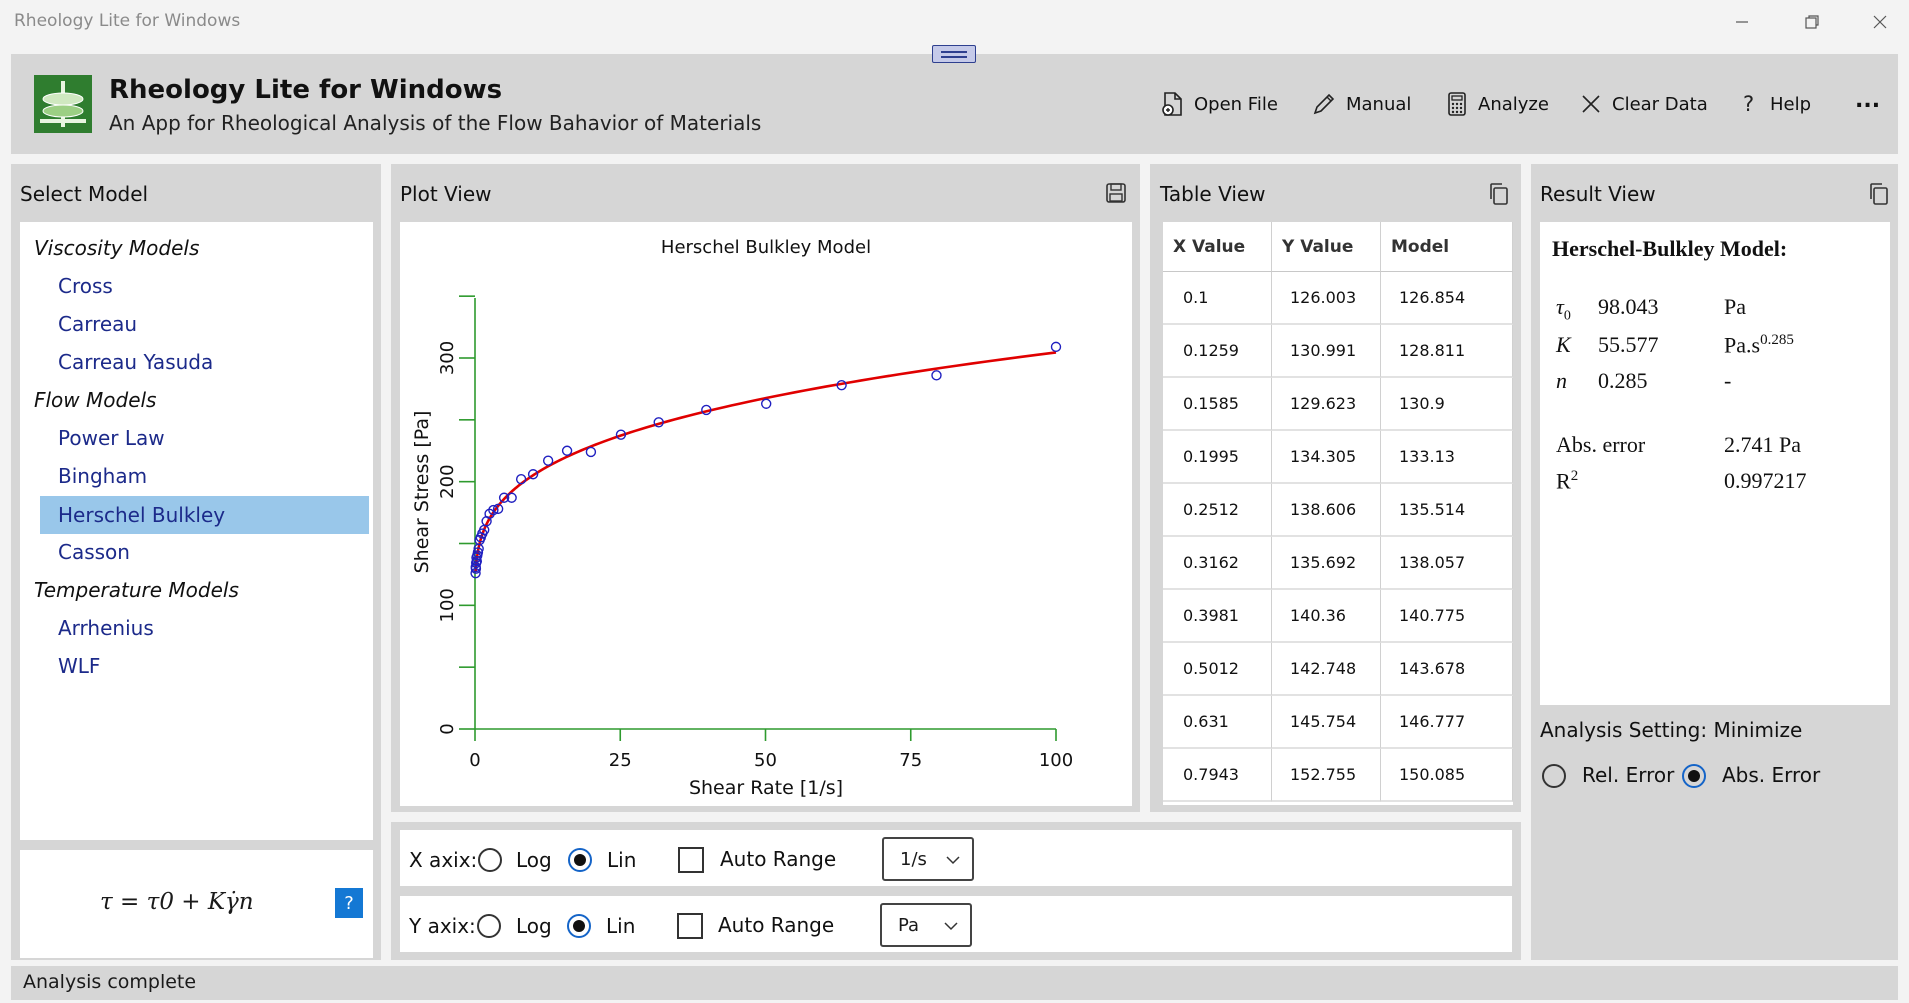 The height and width of the screenshot is (1003, 1909). What do you see at coordinates (1775, 104) in the screenshot?
I see `help-button: ? Help` at bounding box center [1775, 104].